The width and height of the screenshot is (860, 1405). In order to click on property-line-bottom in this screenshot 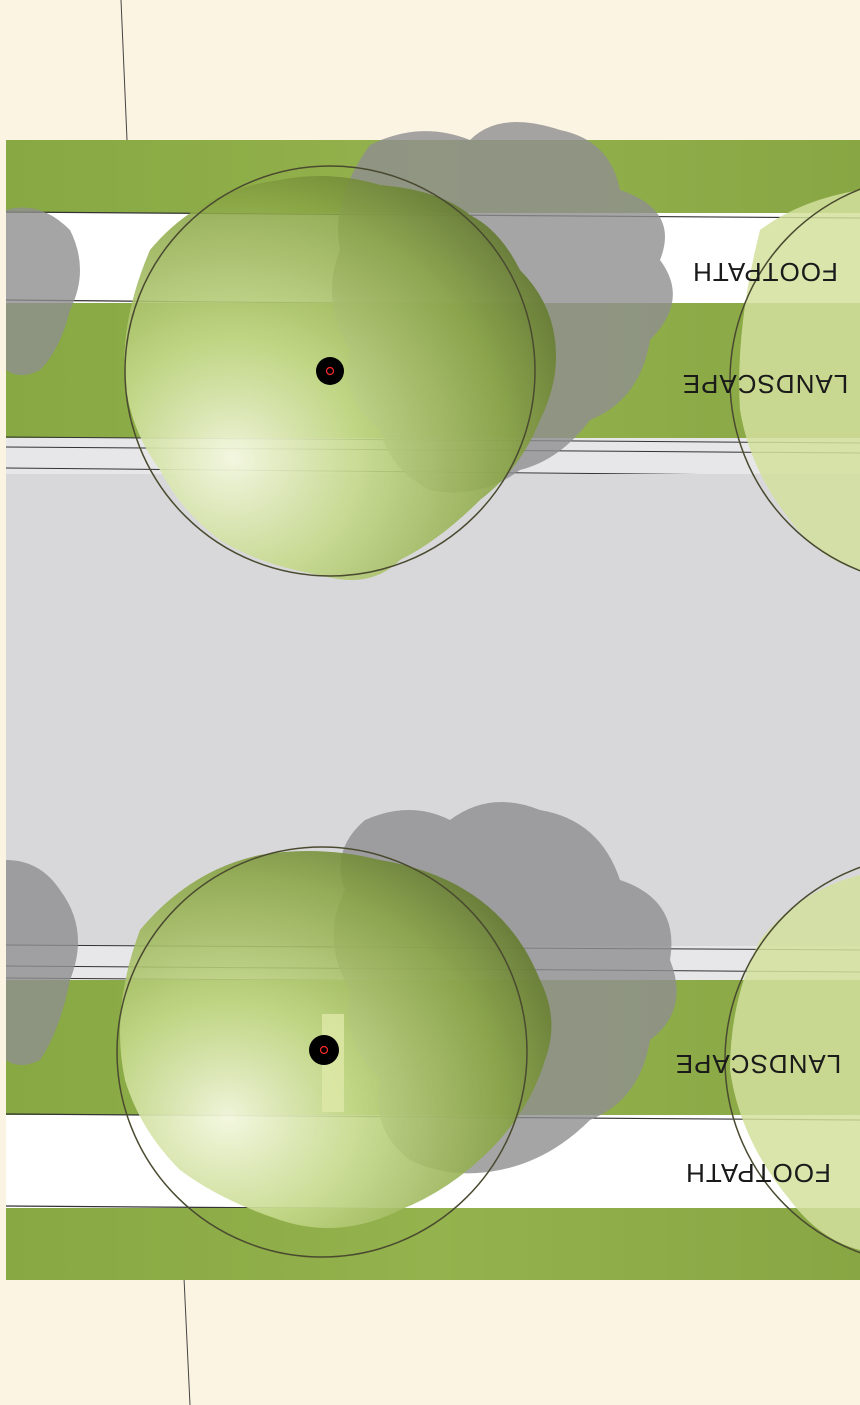, I will do `click(187, 1341)`.